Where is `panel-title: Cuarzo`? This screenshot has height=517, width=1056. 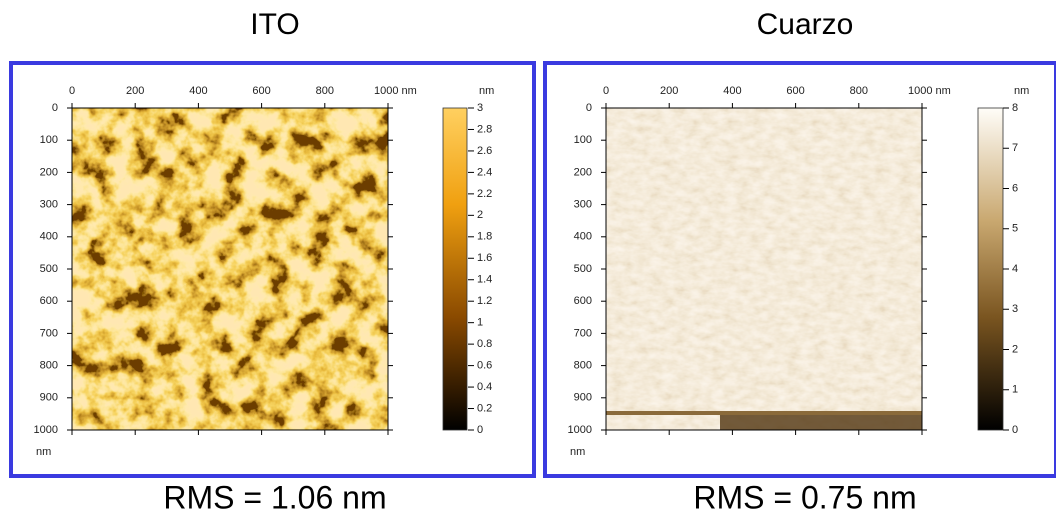 panel-title: Cuarzo is located at coordinates (805, 24).